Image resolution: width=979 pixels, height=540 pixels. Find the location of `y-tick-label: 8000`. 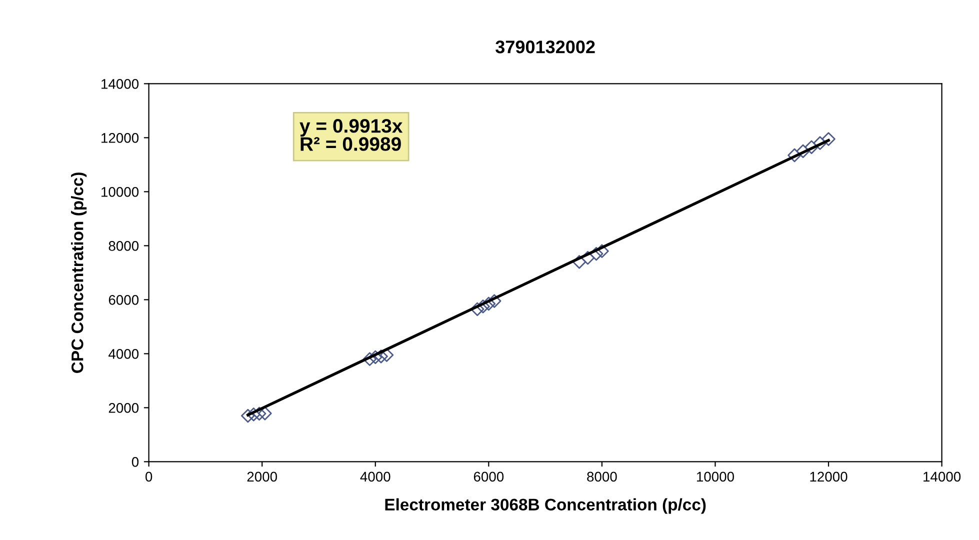

y-tick-label: 8000 is located at coordinates (123, 246).